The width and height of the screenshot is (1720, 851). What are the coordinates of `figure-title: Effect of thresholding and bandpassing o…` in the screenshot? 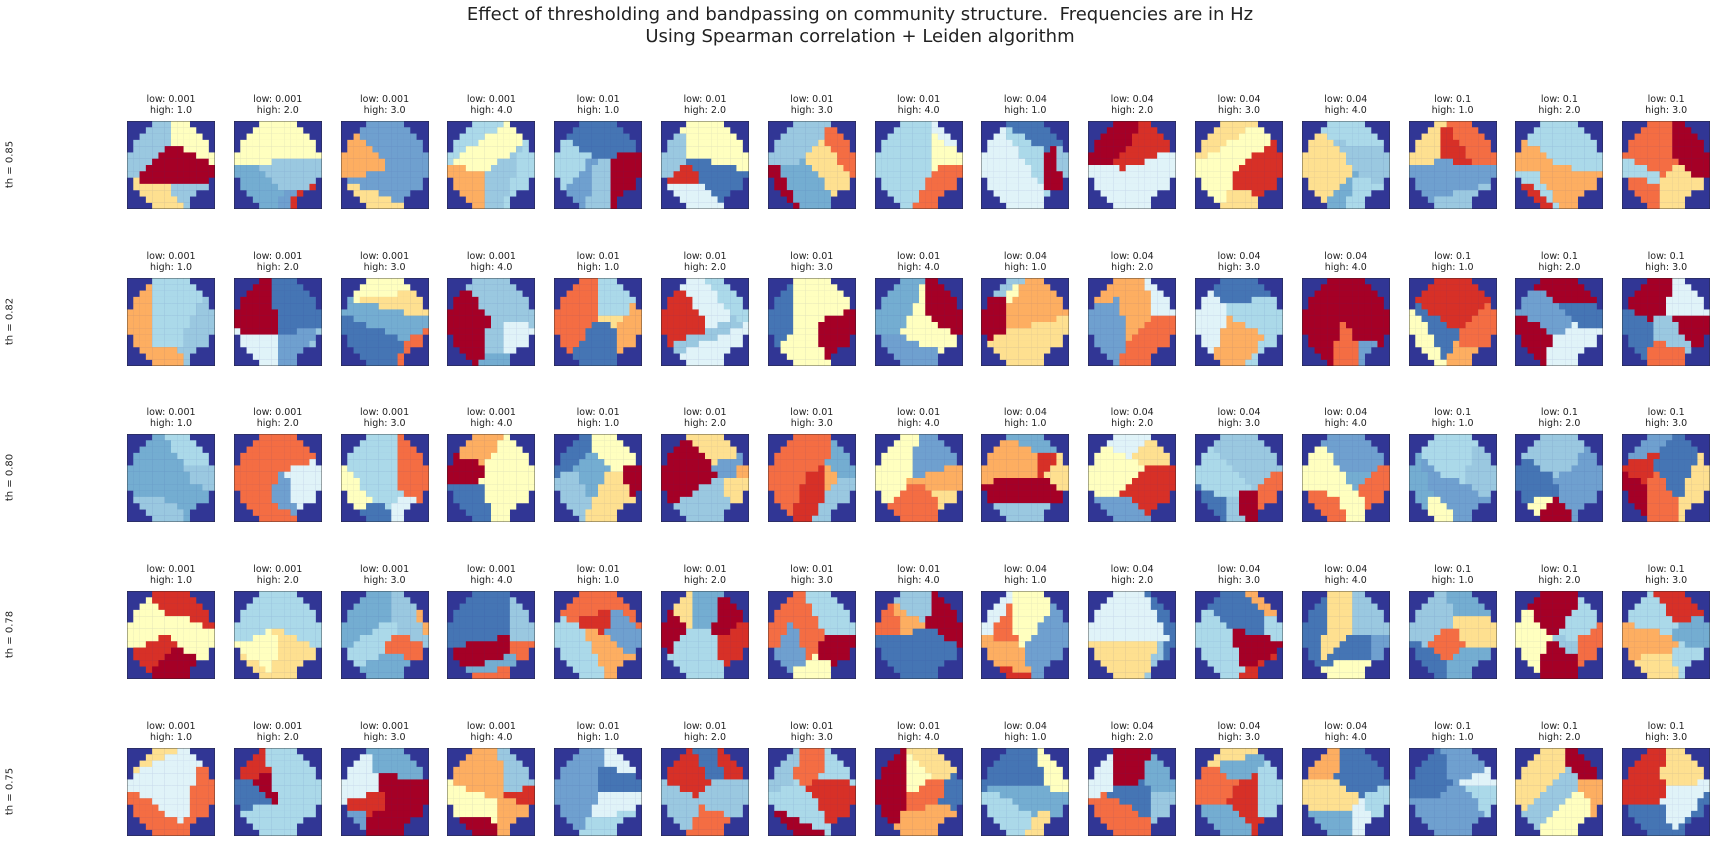 It's located at (860, 26).